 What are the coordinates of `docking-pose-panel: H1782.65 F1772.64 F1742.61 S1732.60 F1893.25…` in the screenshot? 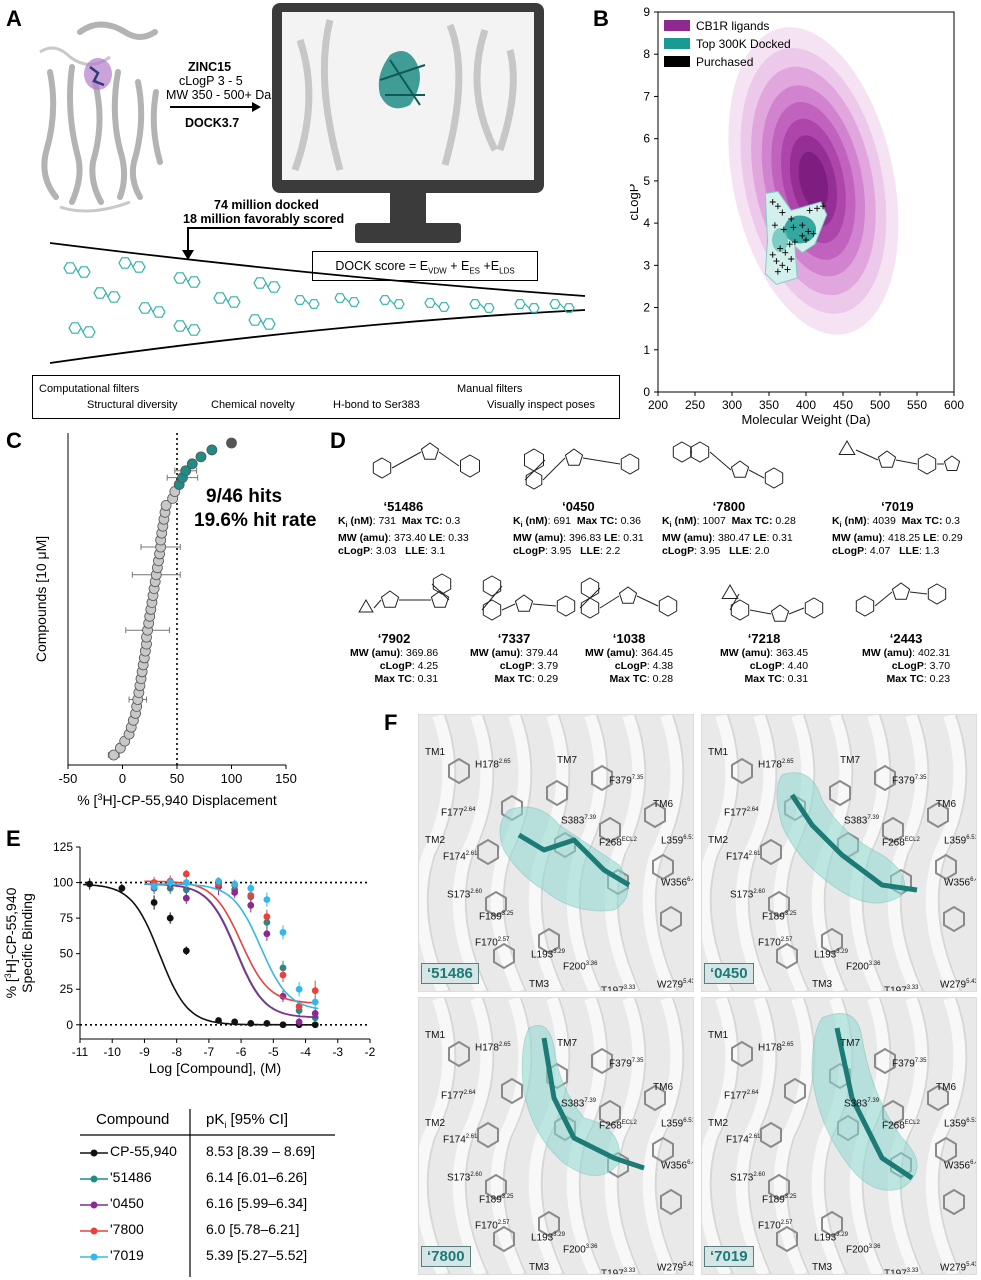 It's located at (839, 1136).